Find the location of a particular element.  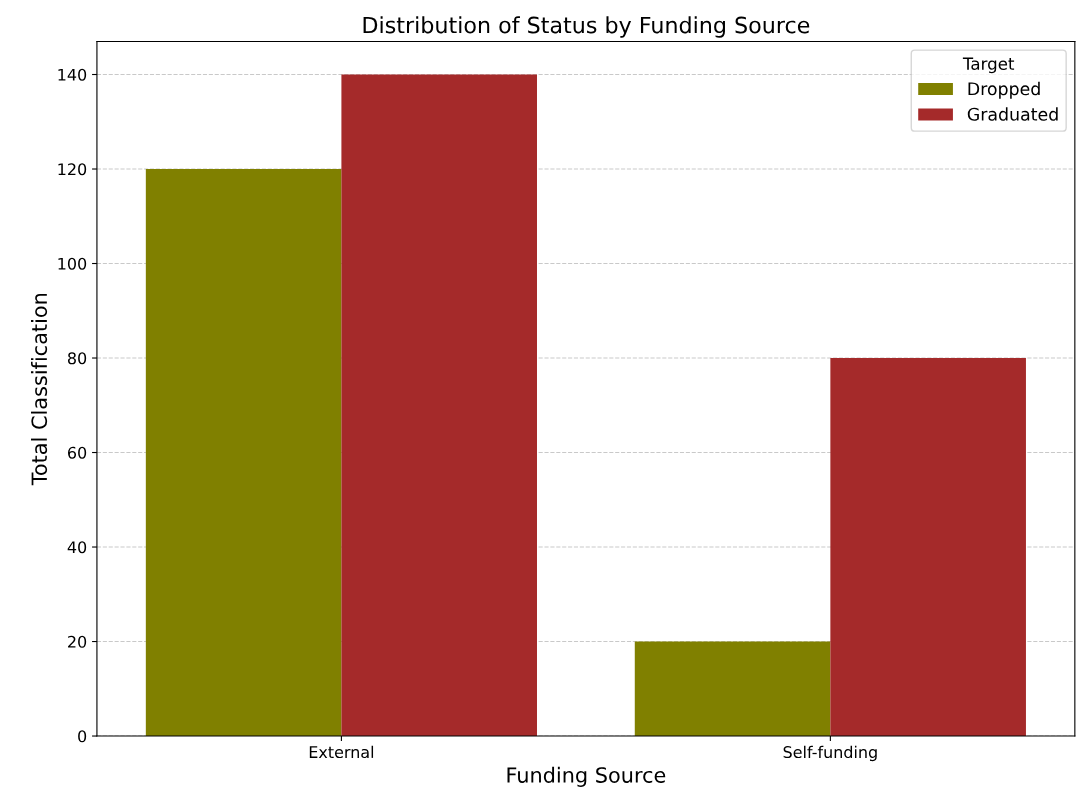

legend-label: Graduated is located at coordinates (1012, 114).